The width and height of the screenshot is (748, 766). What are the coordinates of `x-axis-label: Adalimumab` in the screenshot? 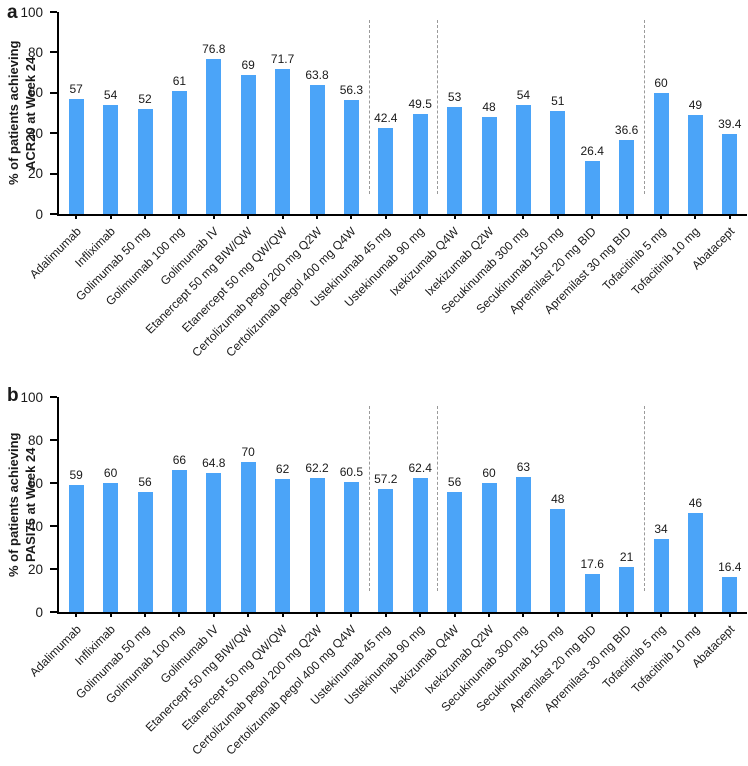 It's located at (55, 253).